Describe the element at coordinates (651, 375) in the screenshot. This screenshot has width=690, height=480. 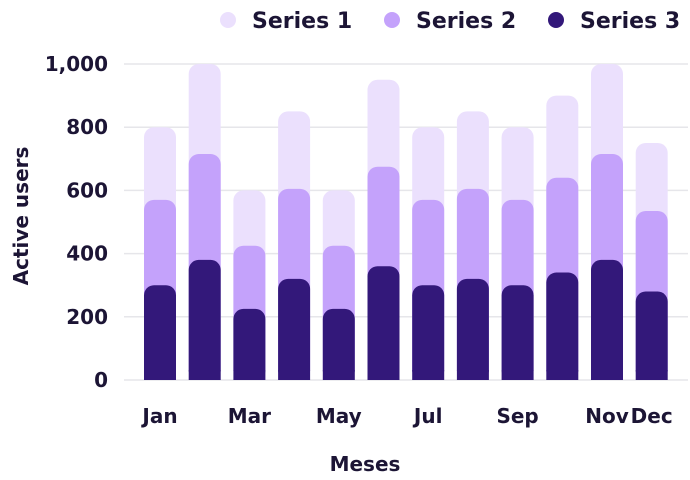
I see `bar-base-dec` at that location.